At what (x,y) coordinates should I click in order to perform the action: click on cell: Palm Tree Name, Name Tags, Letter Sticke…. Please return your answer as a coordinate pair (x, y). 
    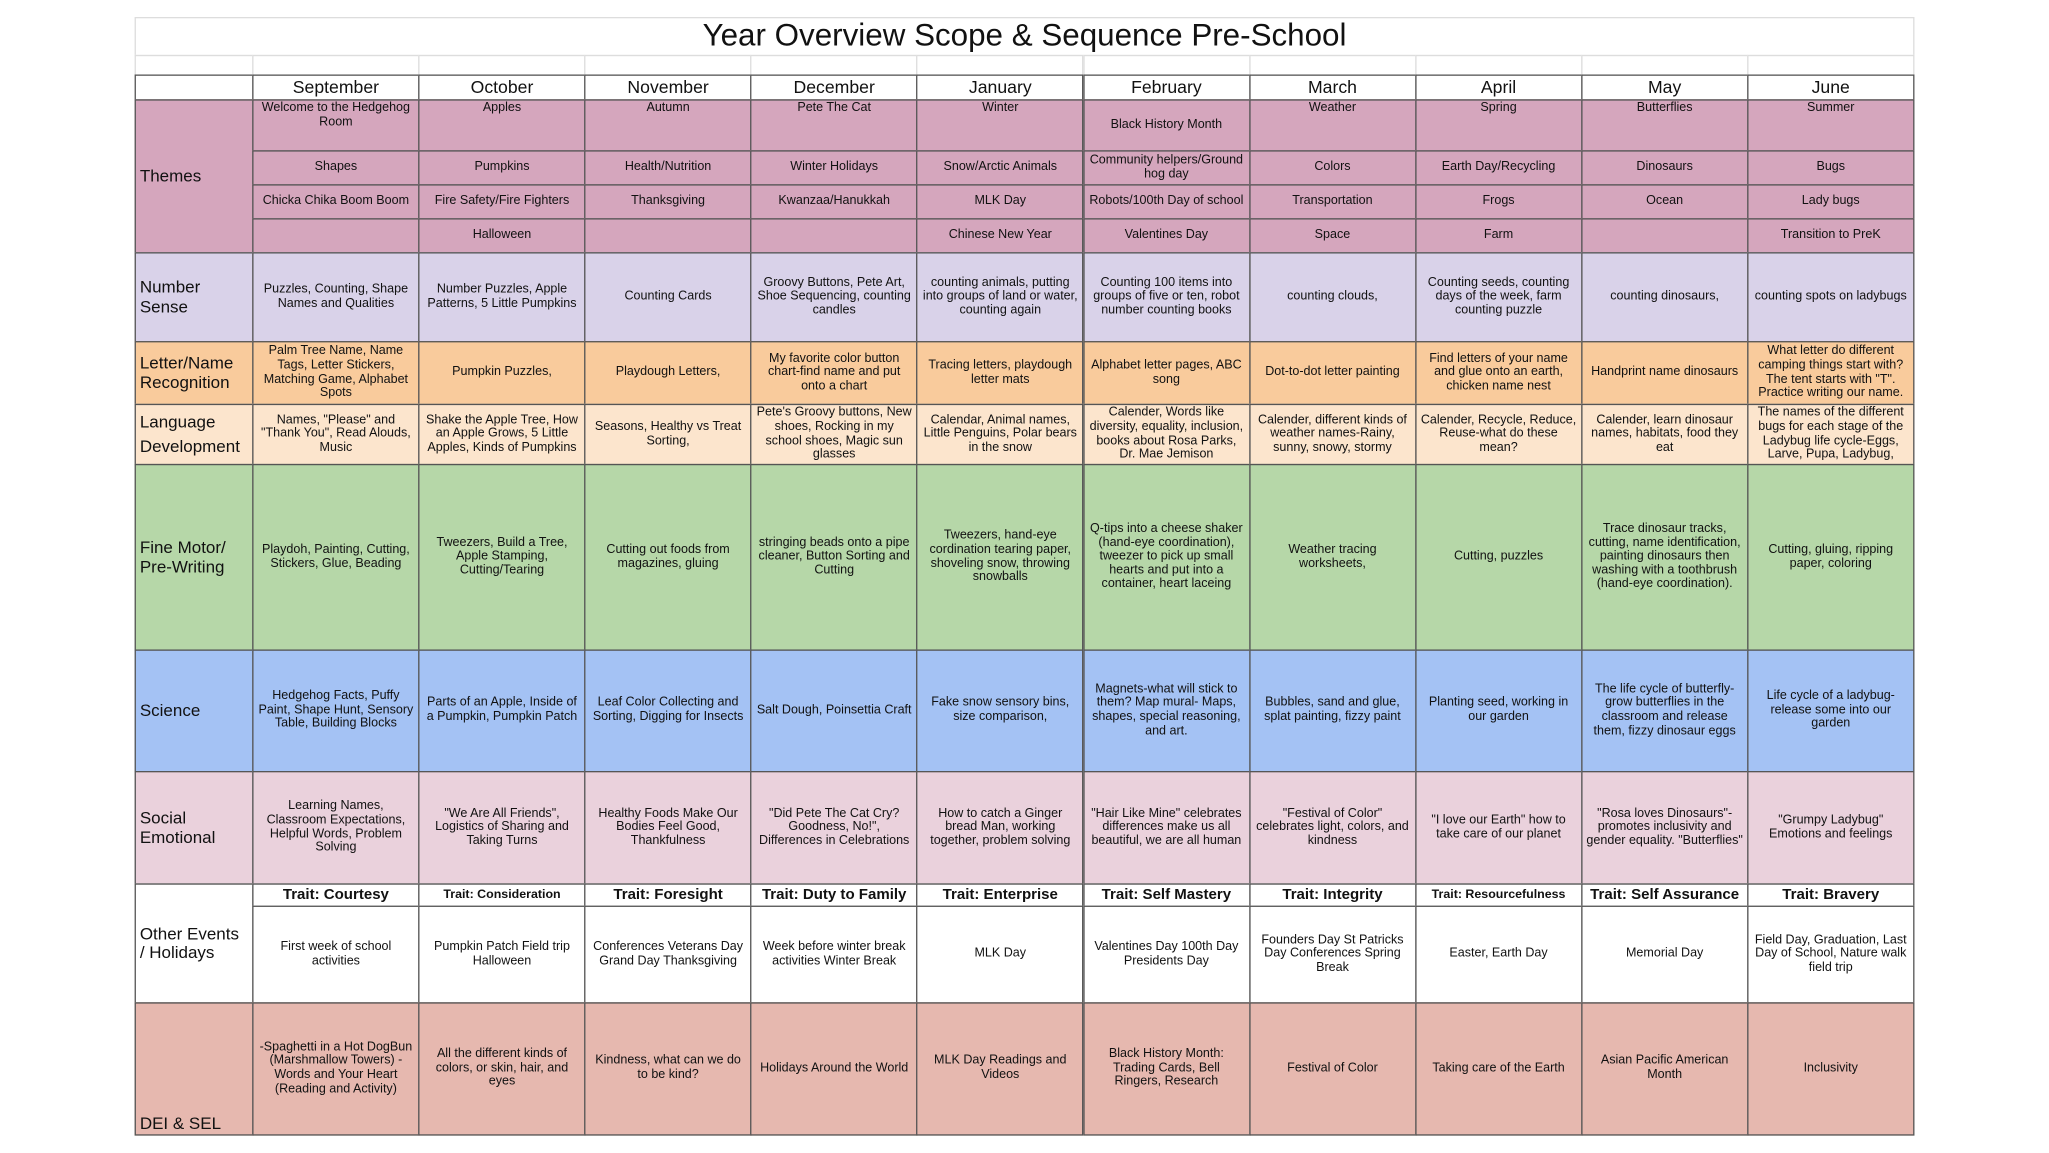
    Looking at the image, I should click on (336, 373).